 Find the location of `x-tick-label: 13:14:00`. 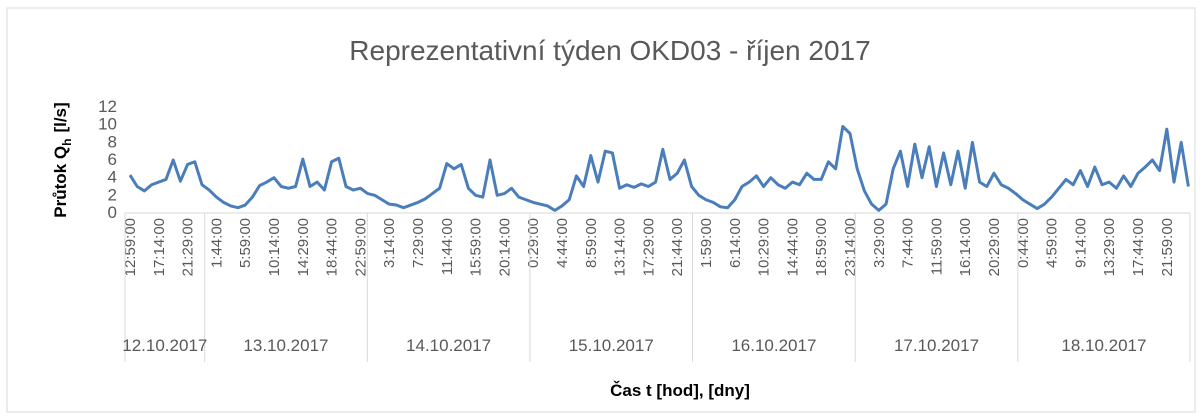

x-tick-label: 13:14:00 is located at coordinates (620, 247).